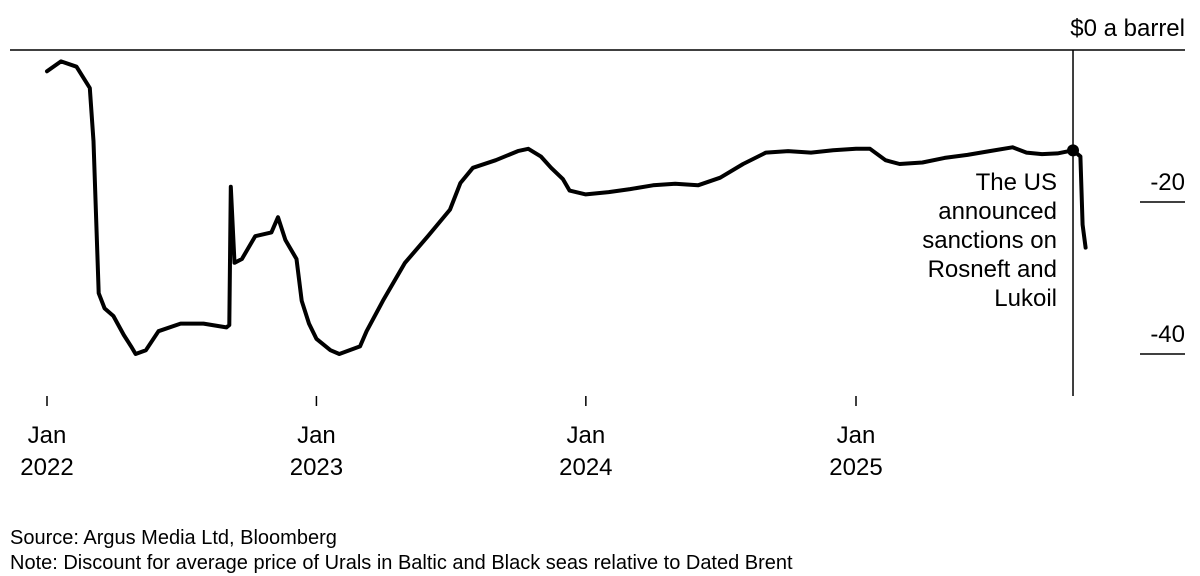 The height and width of the screenshot is (576, 1200). What do you see at coordinates (1016, 182) in the screenshot?
I see `event-annotation-line-0: The US` at bounding box center [1016, 182].